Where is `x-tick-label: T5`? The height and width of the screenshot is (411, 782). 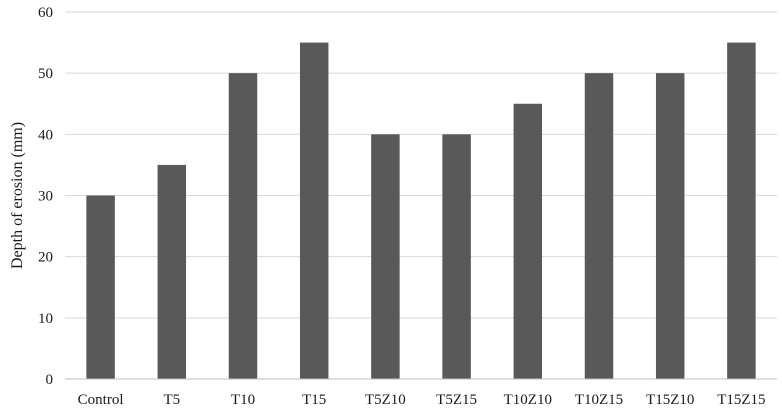 x-tick-label: T5 is located at coordinates (171, 400).